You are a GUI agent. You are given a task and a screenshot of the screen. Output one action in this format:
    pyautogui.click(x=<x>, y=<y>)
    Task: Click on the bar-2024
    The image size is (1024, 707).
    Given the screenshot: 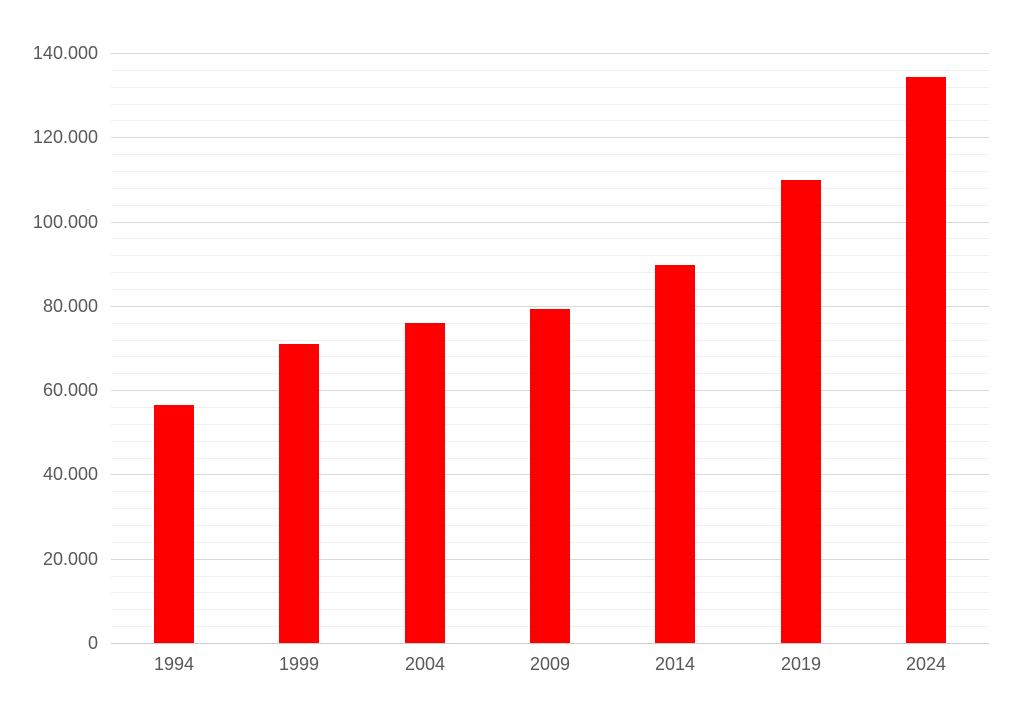 What is the action you would take?
    pyautogui.click(x=926, y=360)
    